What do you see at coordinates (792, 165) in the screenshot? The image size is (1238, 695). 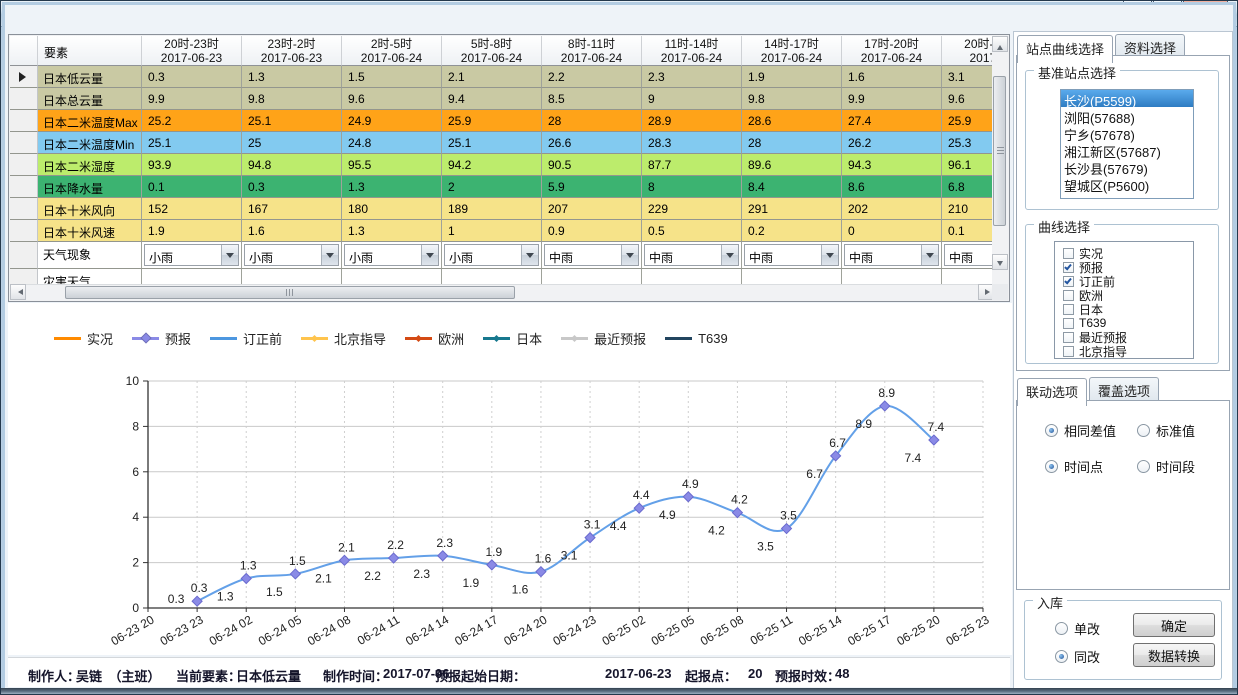 I see `table-cell: 89.6` at bounding box center [792, 165].